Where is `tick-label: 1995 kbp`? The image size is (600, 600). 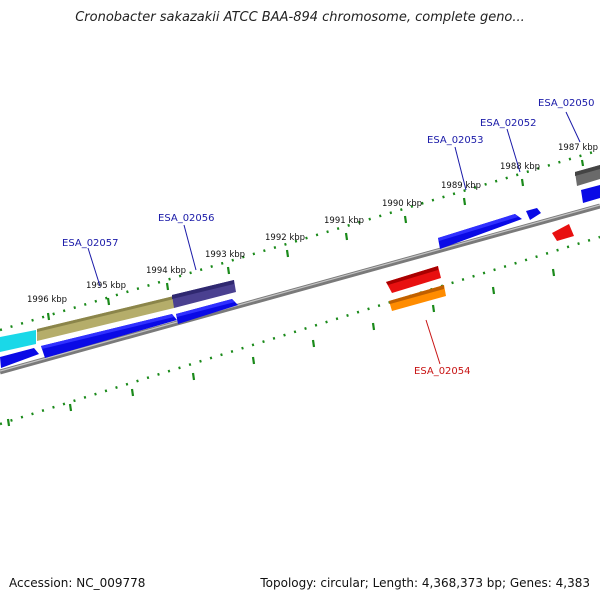
tick-label: 1995 kbp is located at coordinates (106, 286).